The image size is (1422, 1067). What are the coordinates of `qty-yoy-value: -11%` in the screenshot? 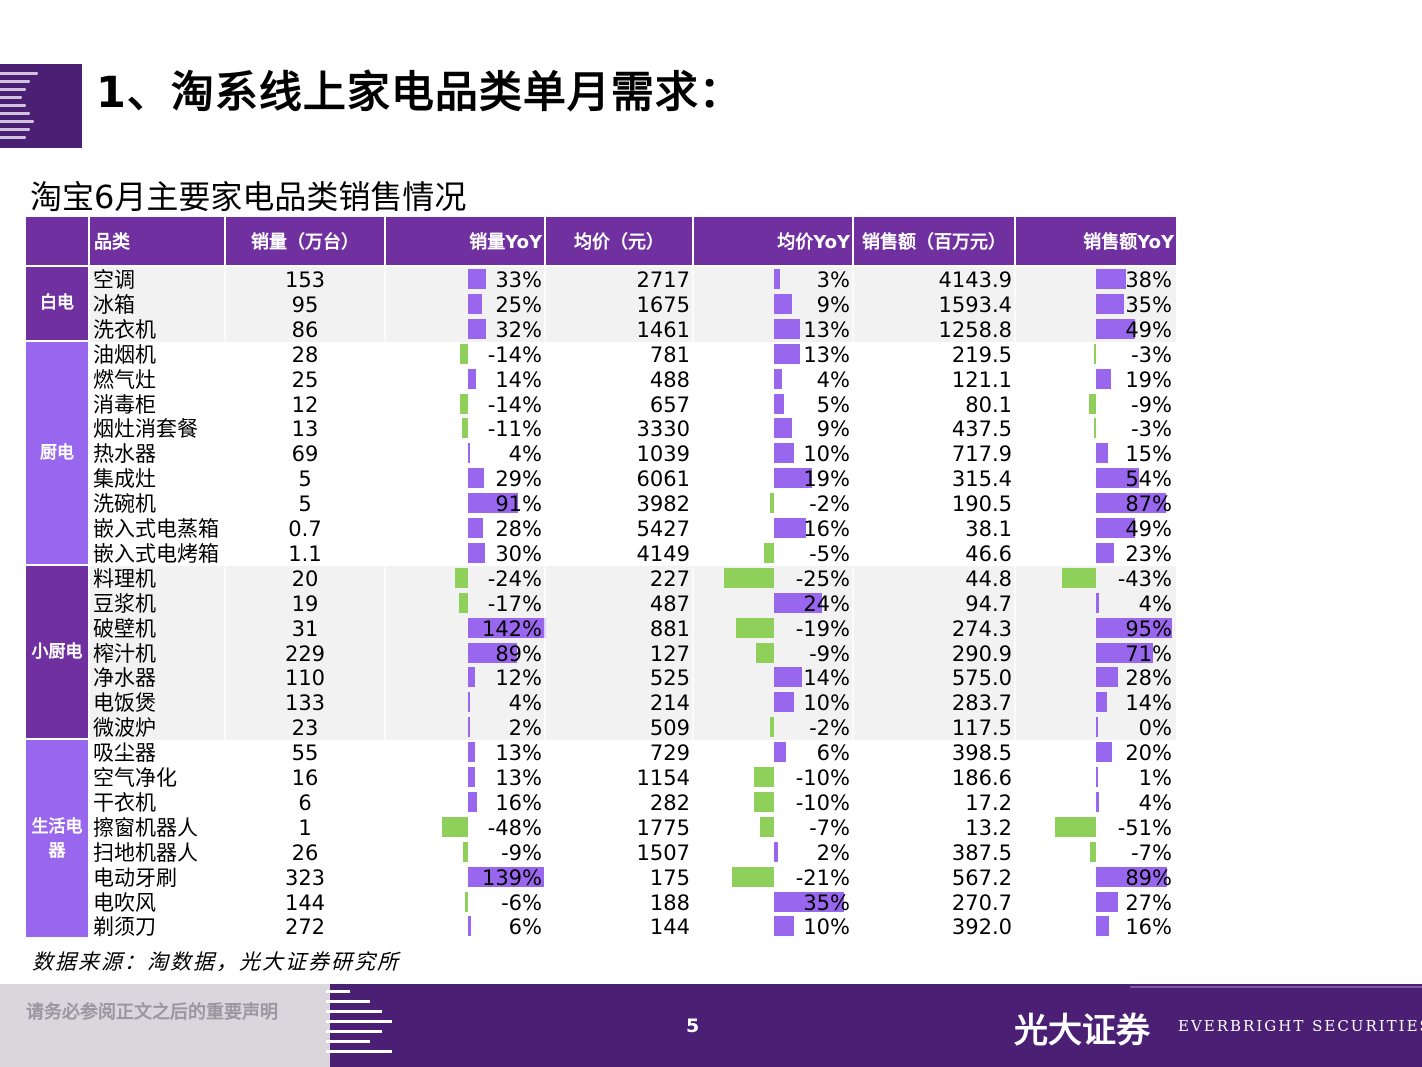 It's located at (514, 429).